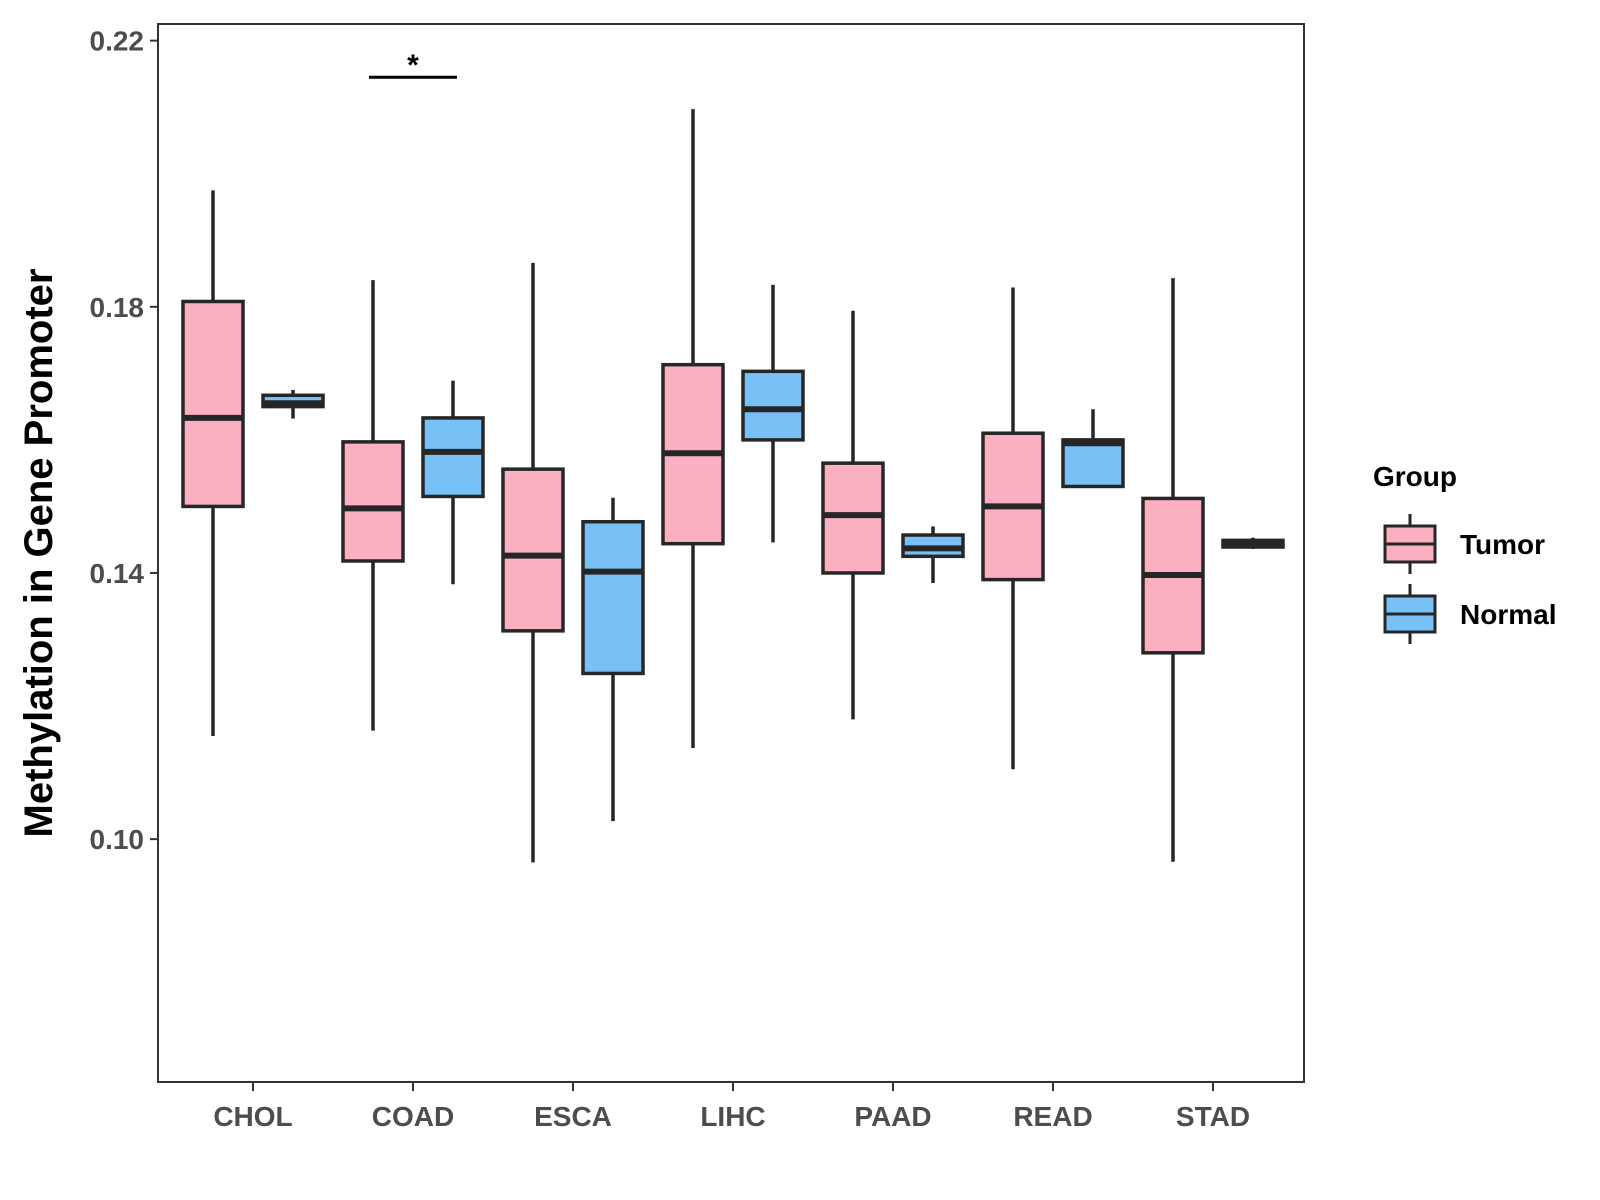  I want to click on box-tumor-chol, so click(213, 463).